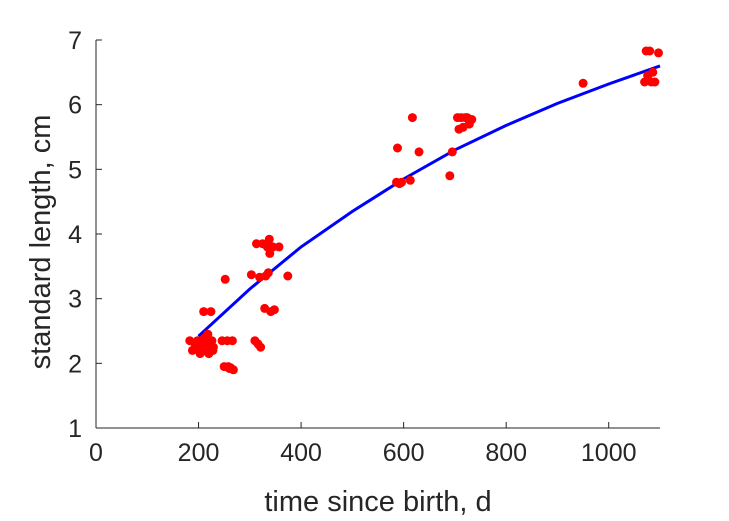  I want to click on x-ticks: 0 200 400 600 800 1000, so click(363, 444).